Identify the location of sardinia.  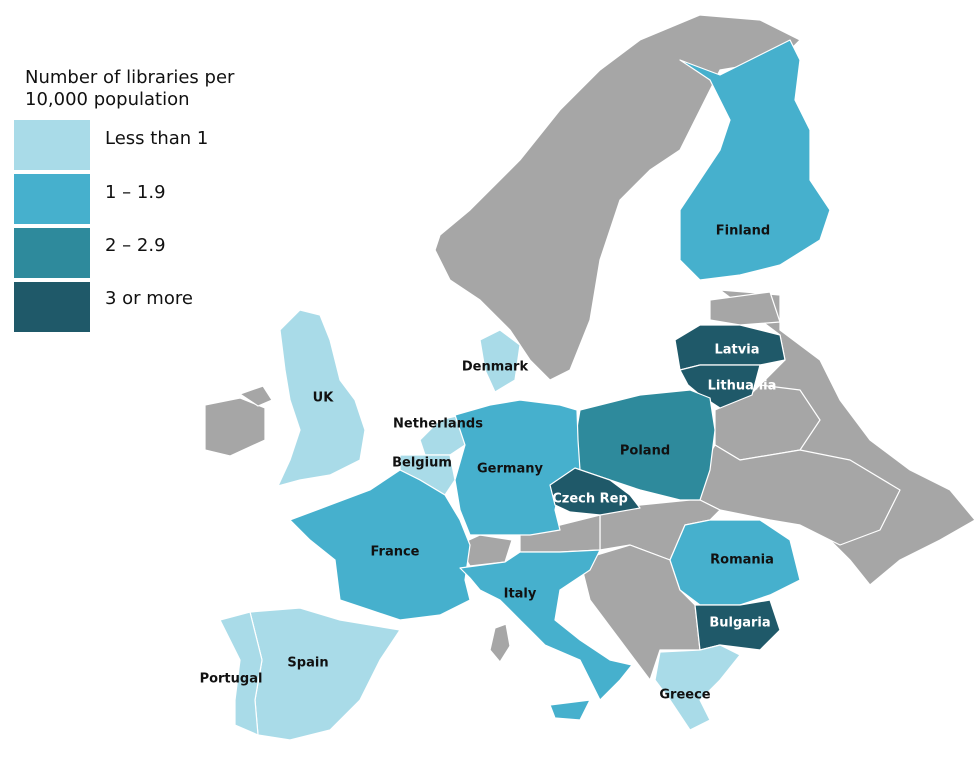
(500, 643).